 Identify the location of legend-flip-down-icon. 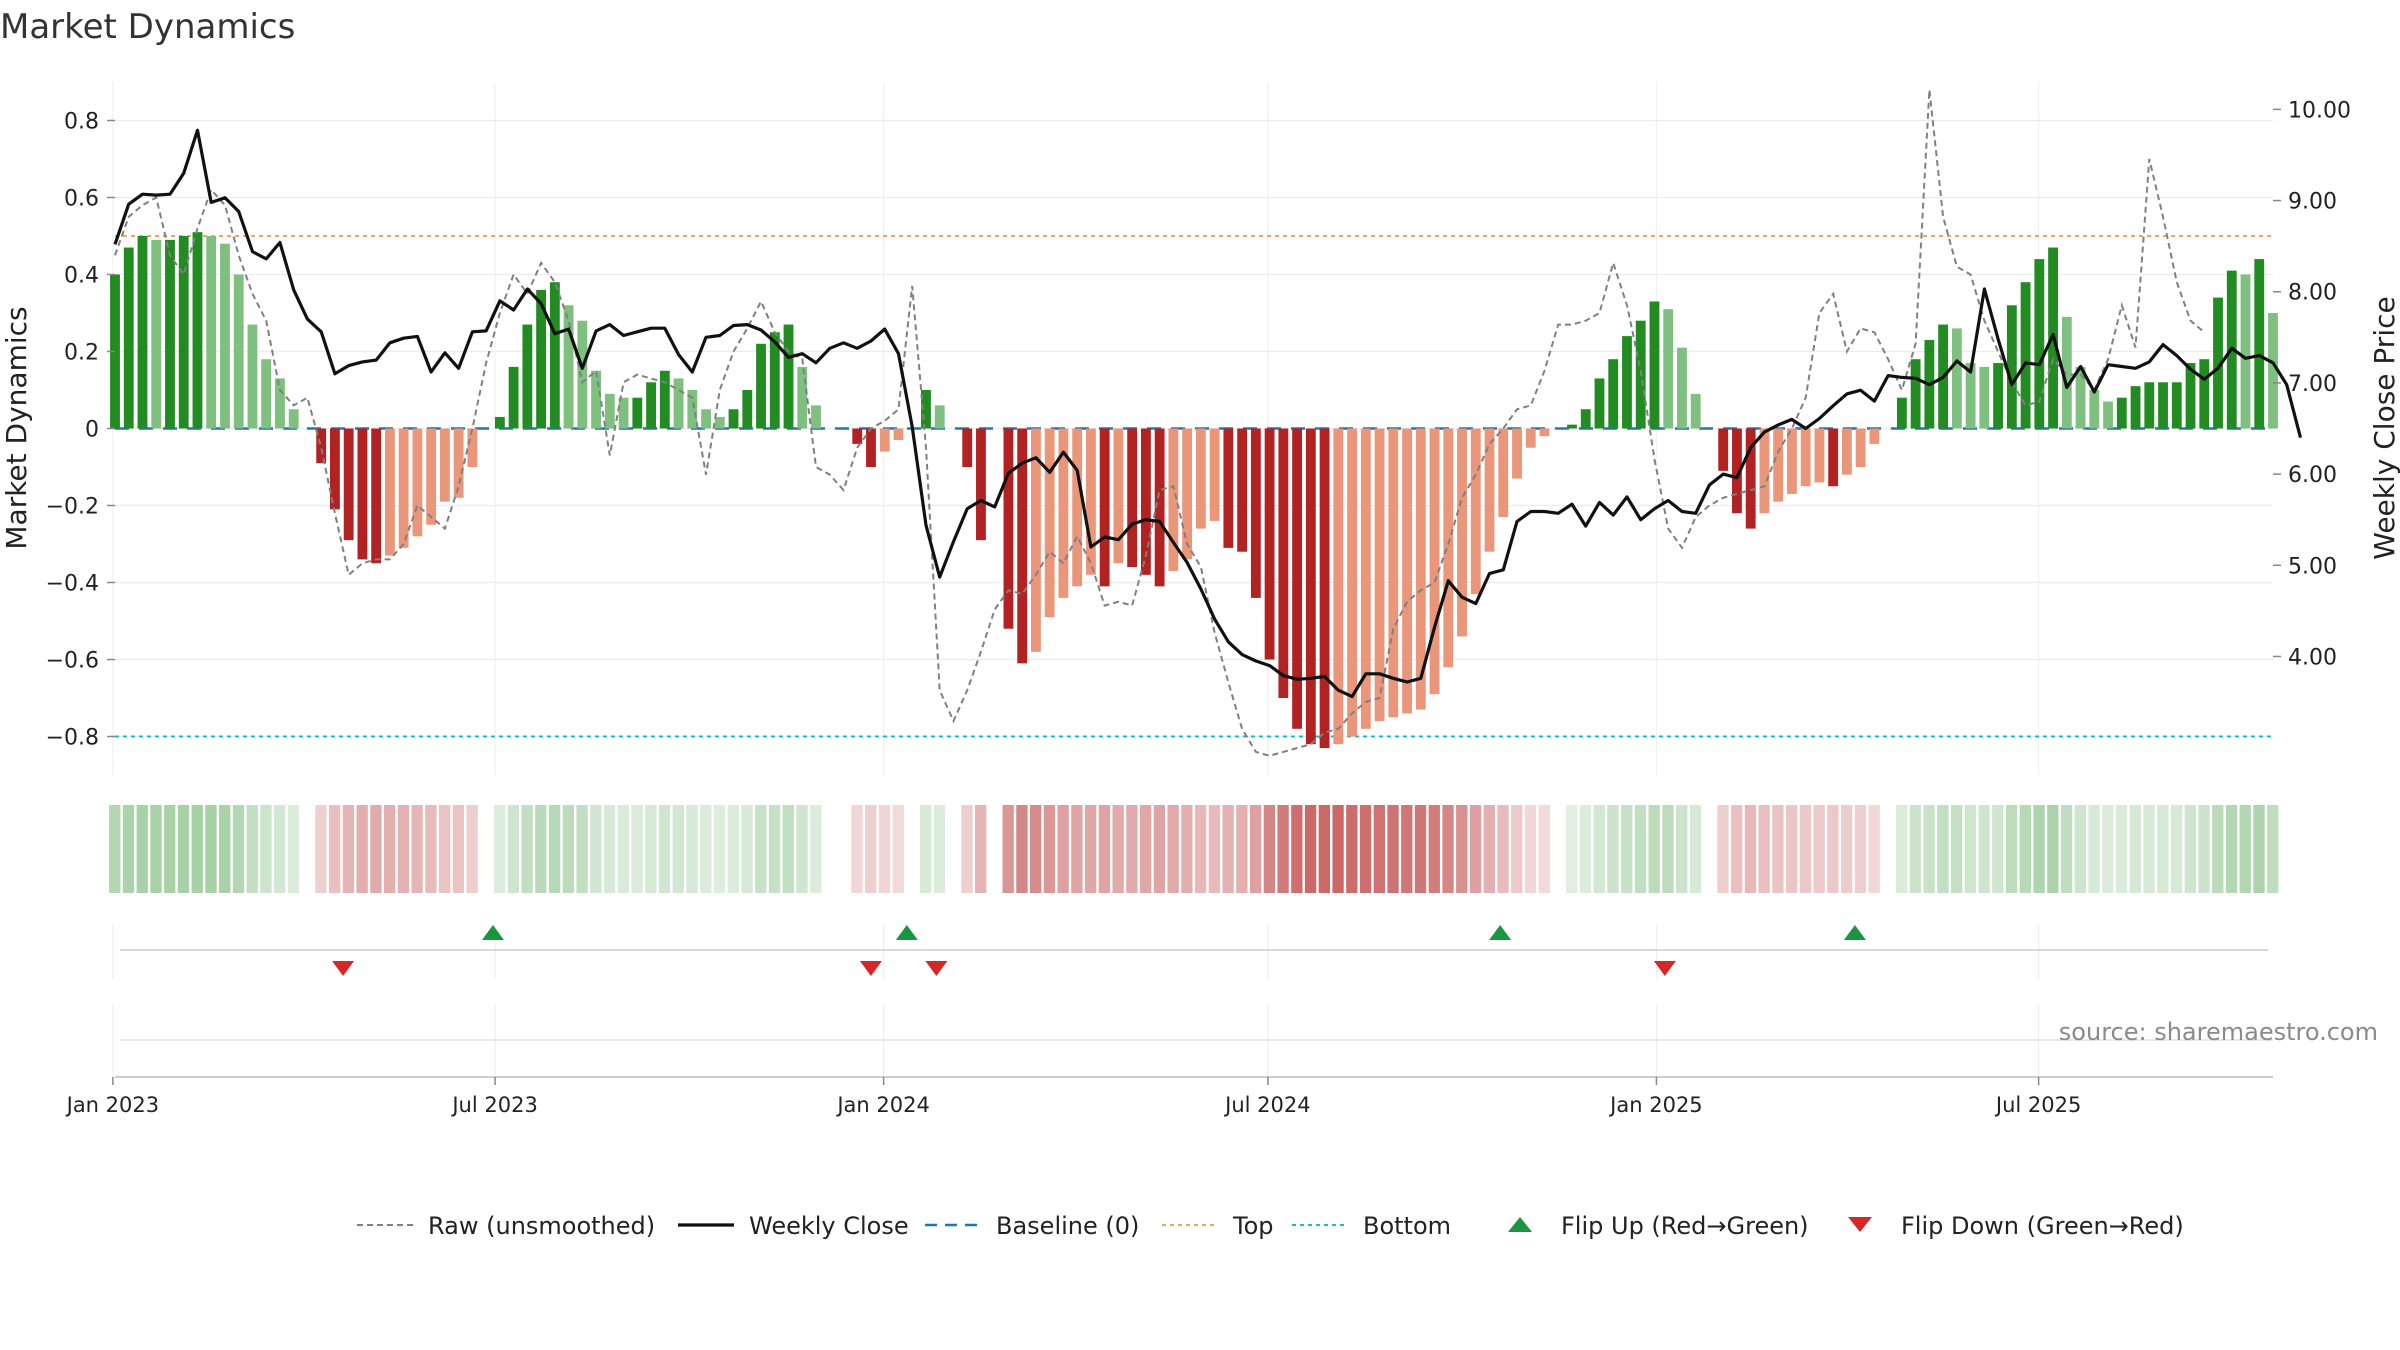
(1860, 1224).